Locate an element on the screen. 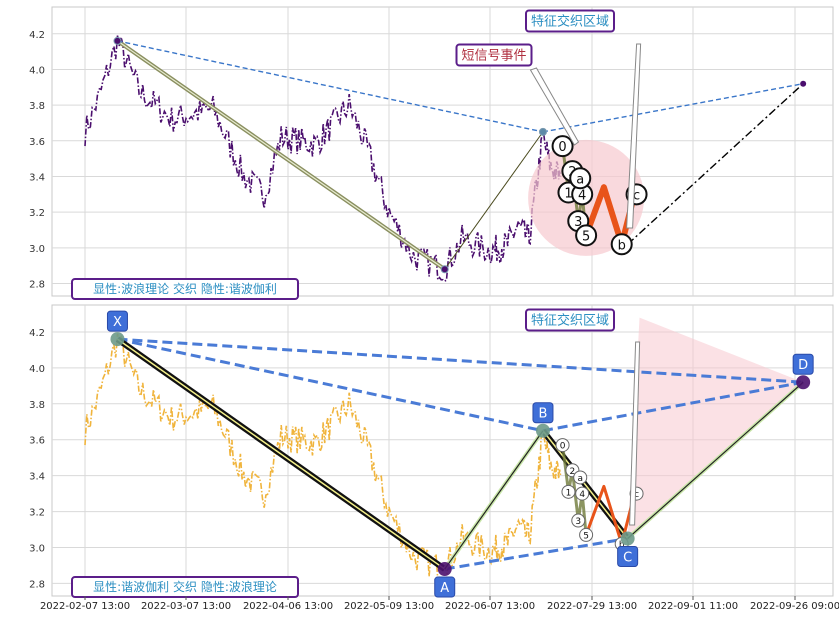 Image resolution: width=839 pixels, height=621 pixels. x-tick-label: 2022-03-07 13:00 is located at coordinates (186, 606).